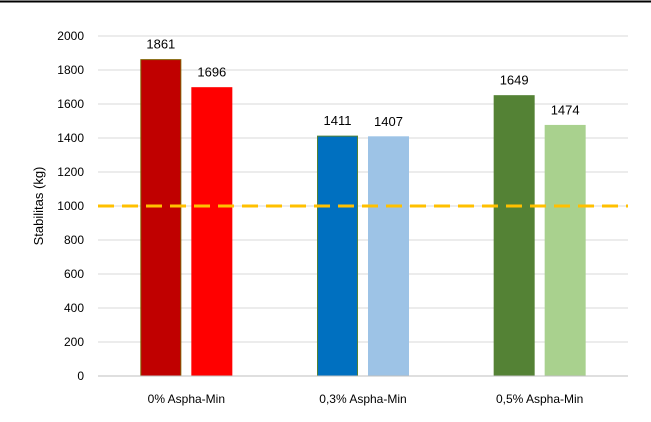 Image resolution: width=651 pixels, height=422 pixels. Describe the element at coordinates (362, 83) in the screenshot. I see `data-labels: 1861 1696 1411 1407 1649 1474` at that location.